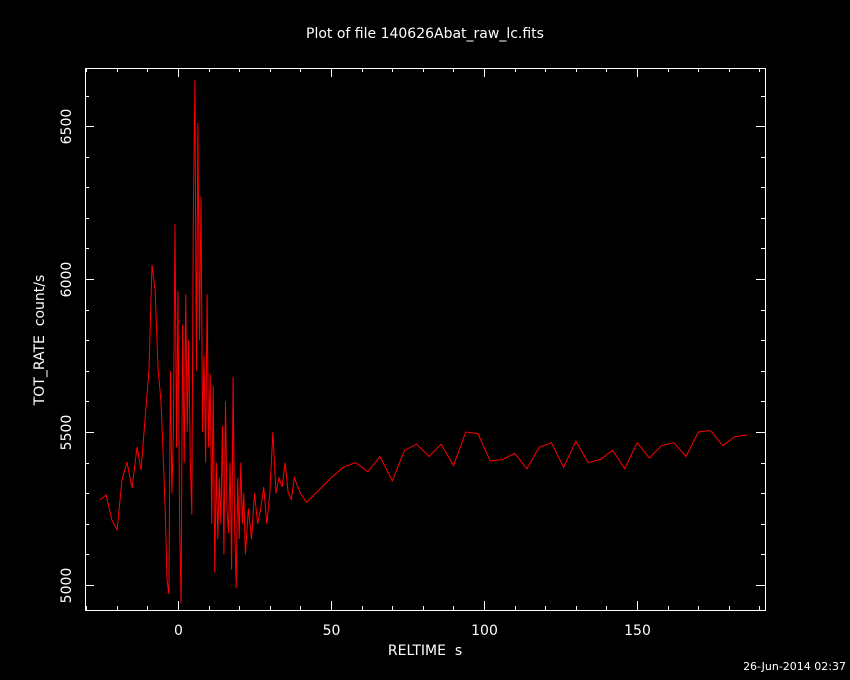  I want to click on x-axis-label: RELTIME s, so click(425, 651).